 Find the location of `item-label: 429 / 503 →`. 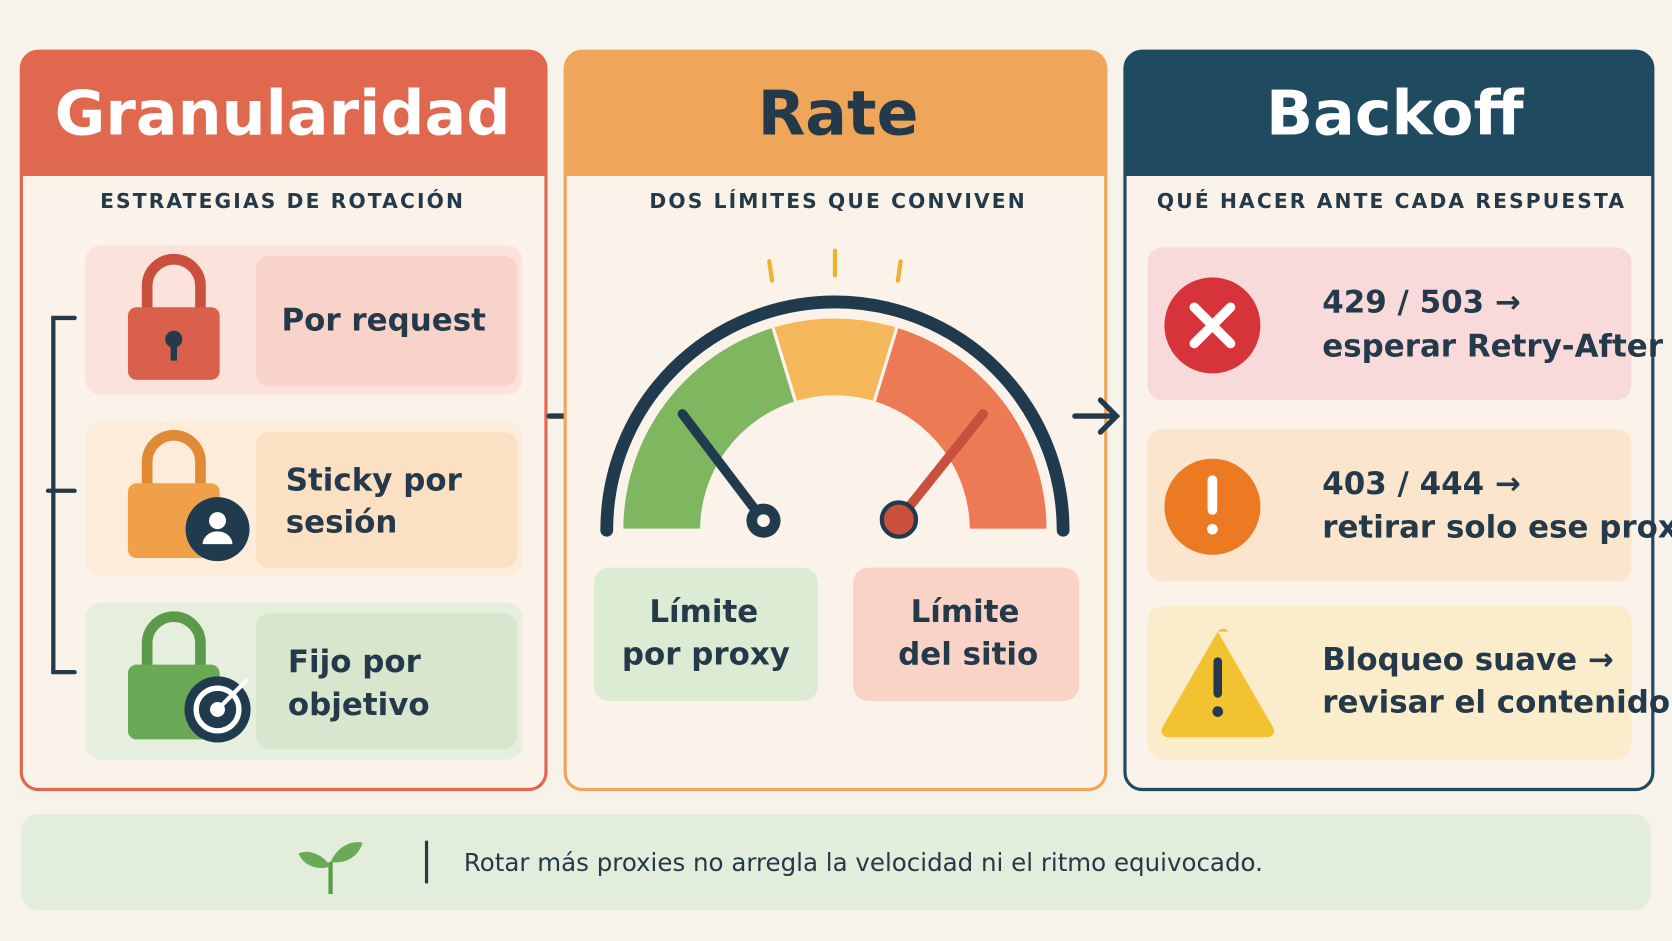

item-label: 429 / 503 → is located at coordinates (1421, 303).